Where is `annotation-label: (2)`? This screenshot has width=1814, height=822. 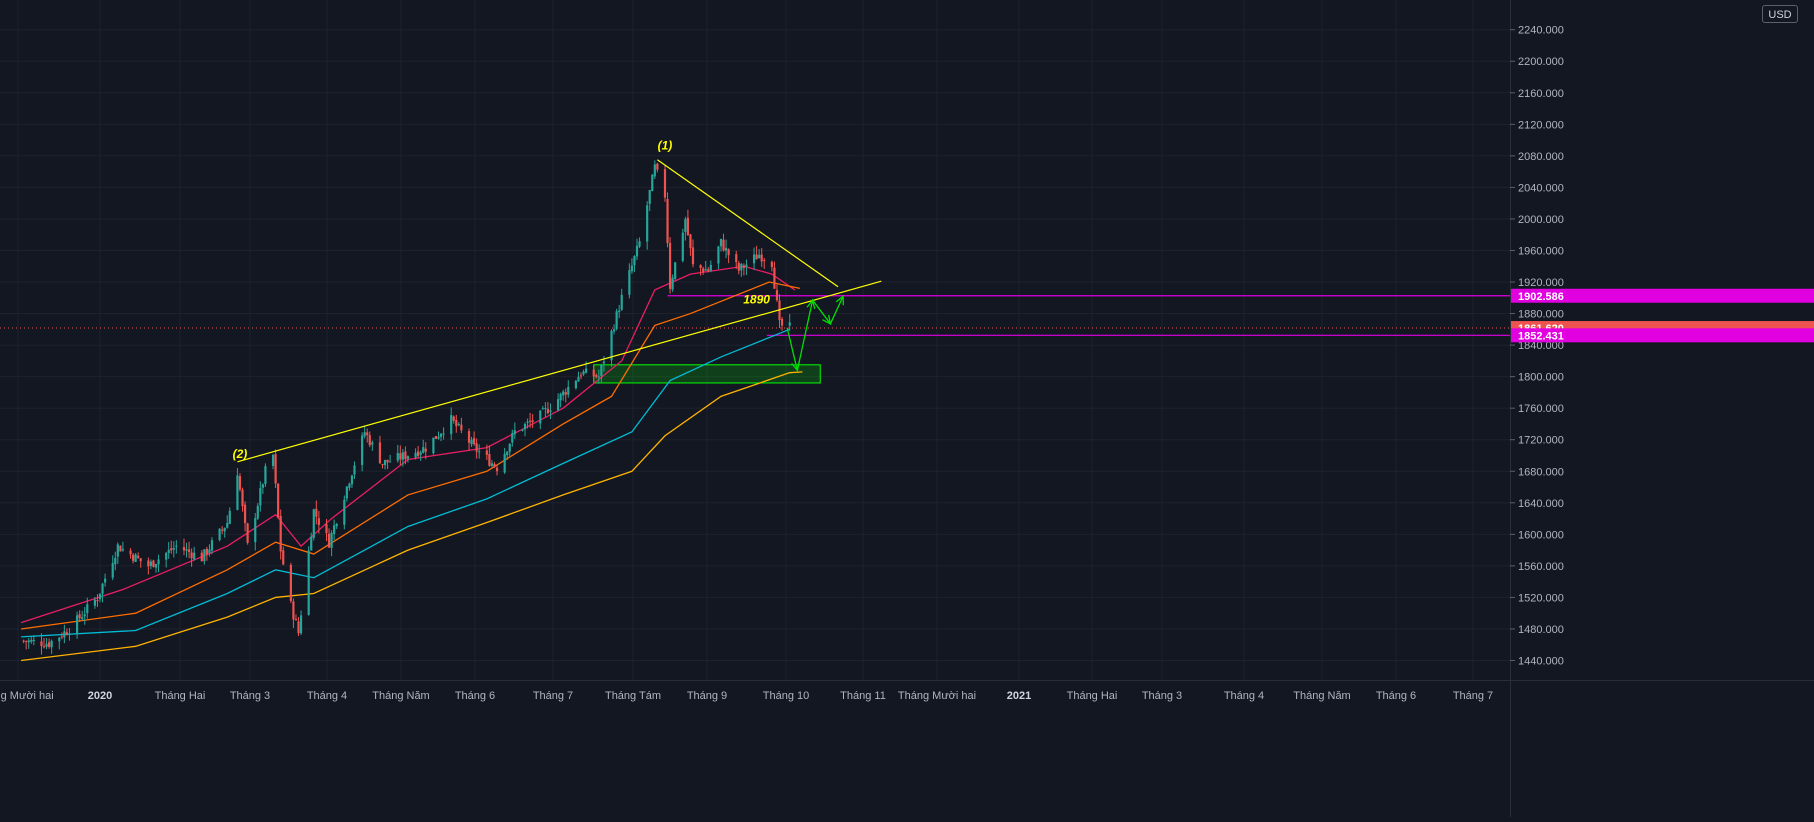 annotation-label: (2) is located at coordinates (240, 454).